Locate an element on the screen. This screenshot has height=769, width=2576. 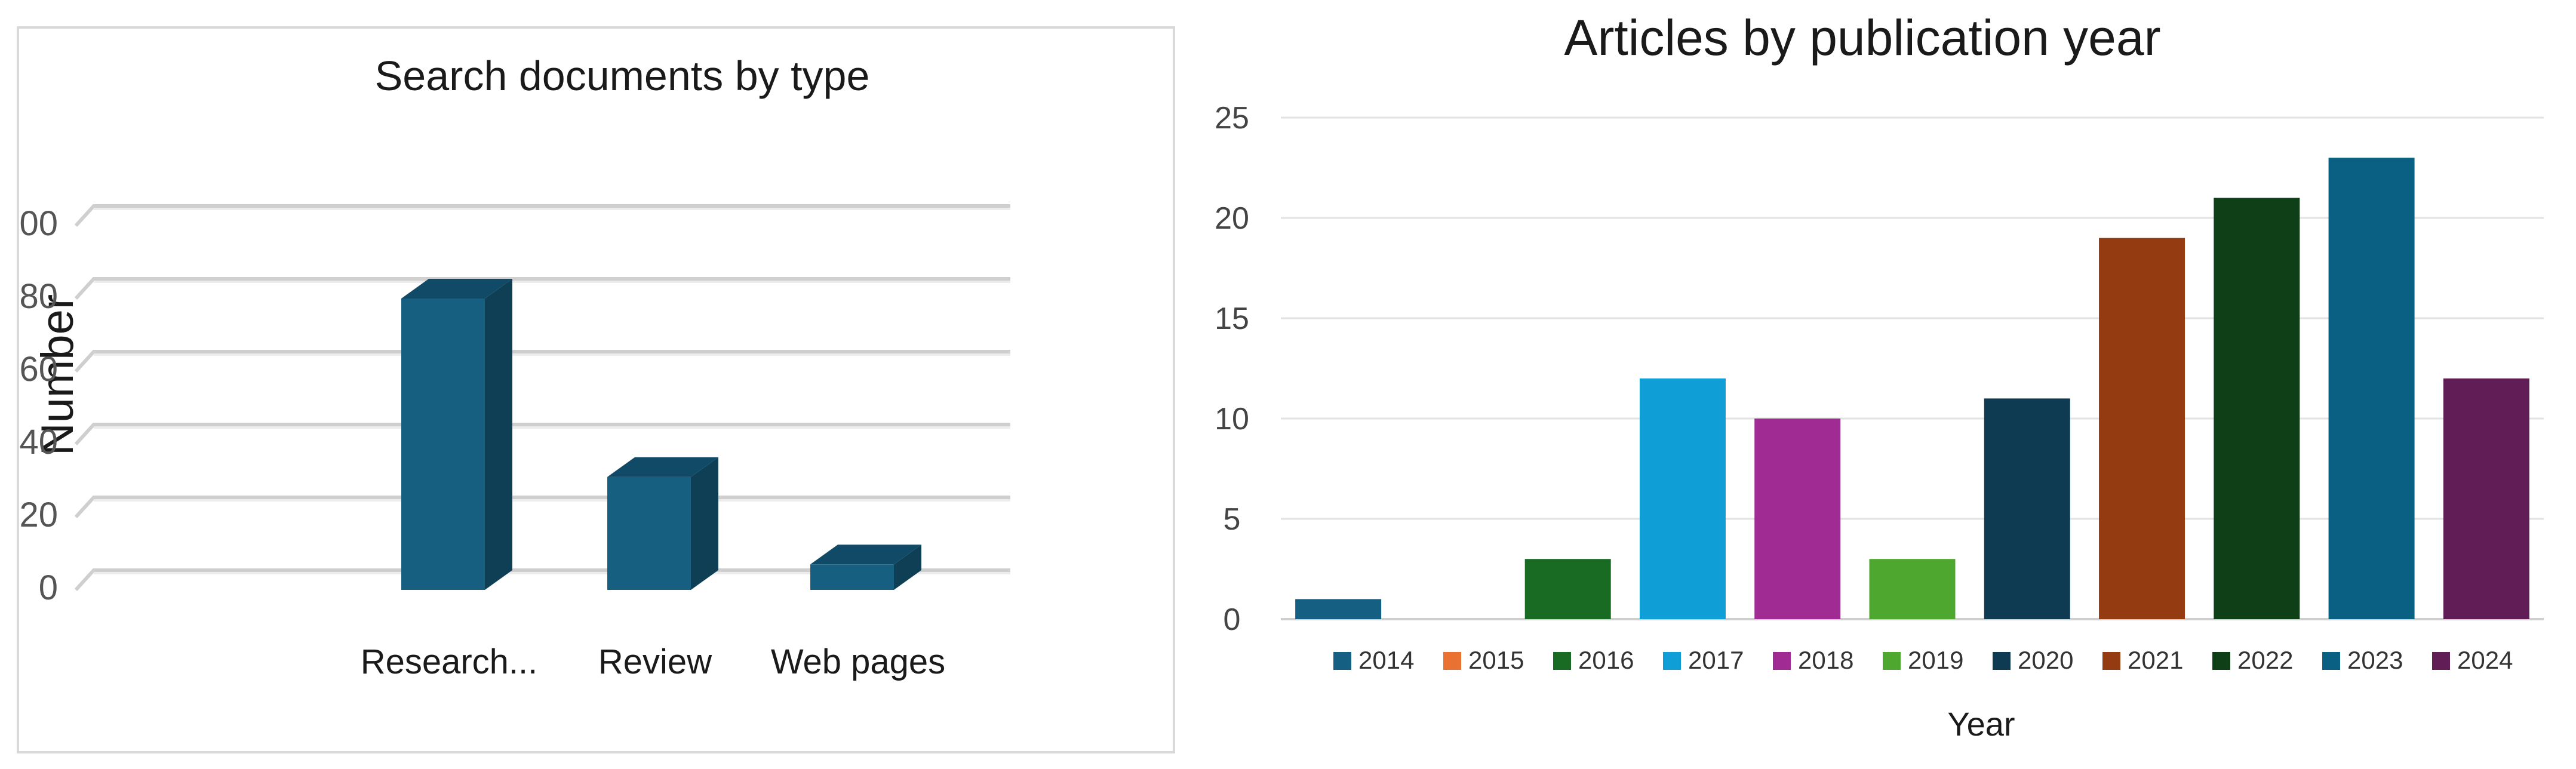
y-tick-label: 80 is located at coordinates (38, 296).